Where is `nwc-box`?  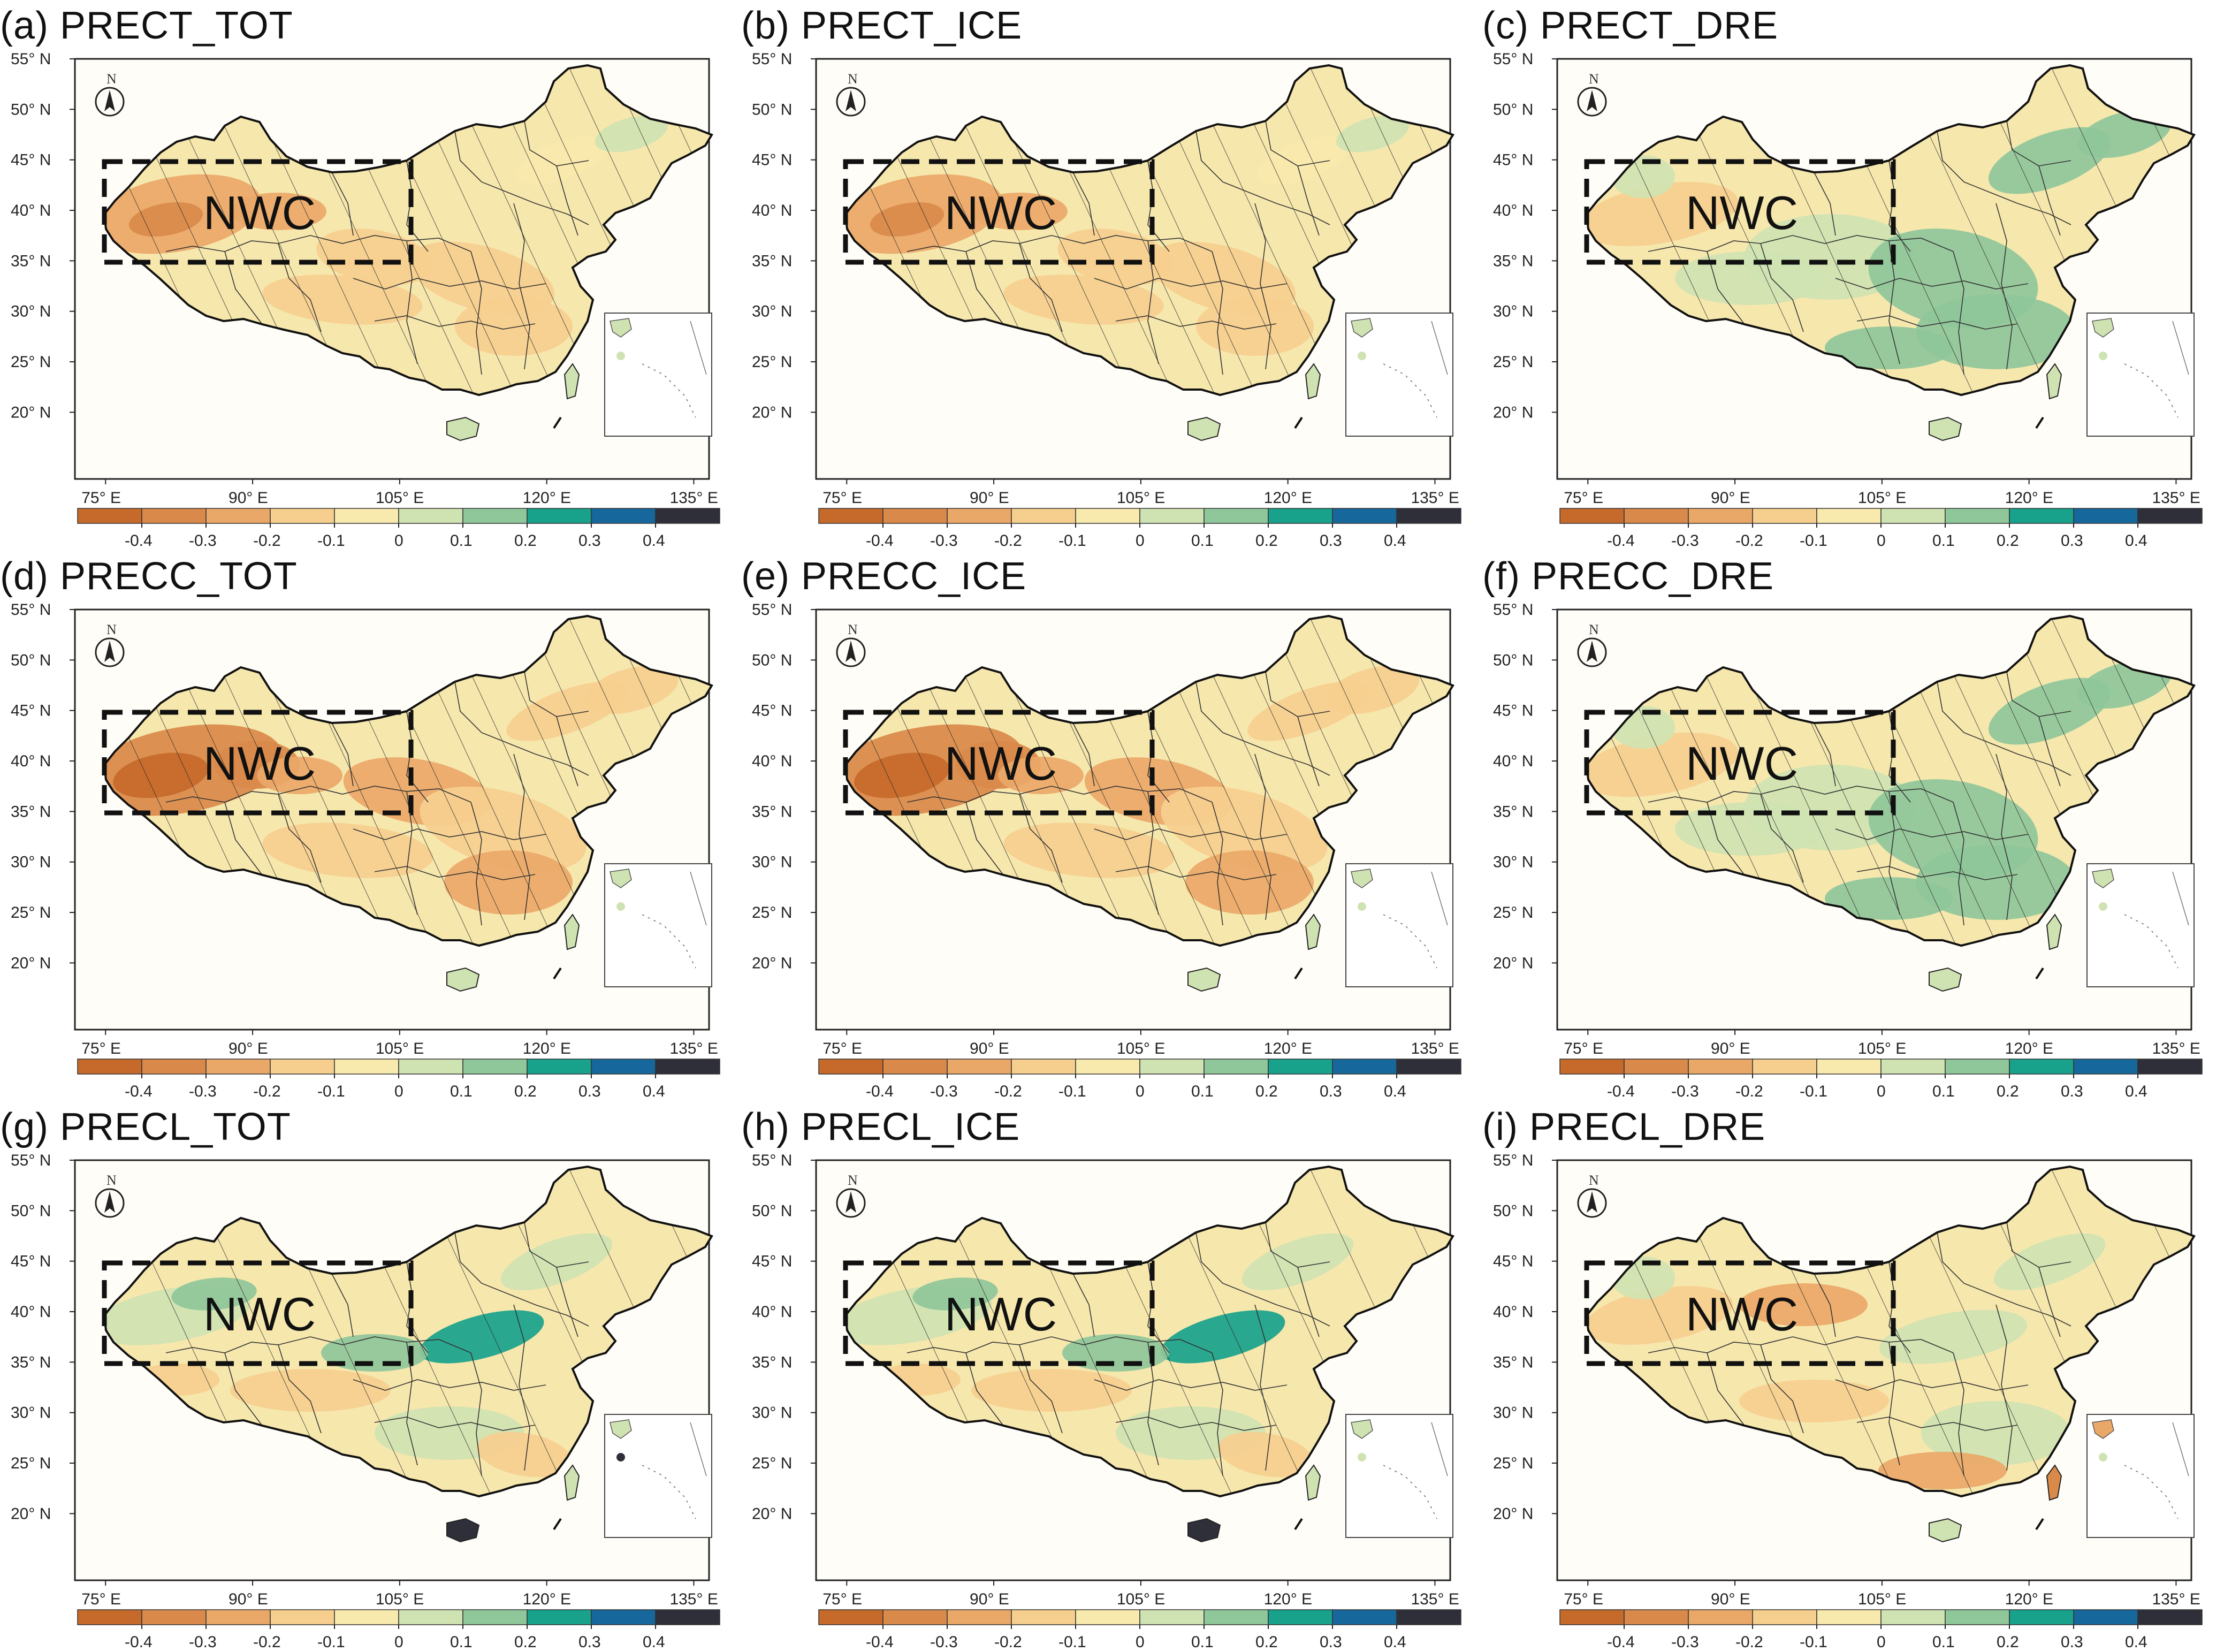
nwc-box is located at coordinates (999, 212).